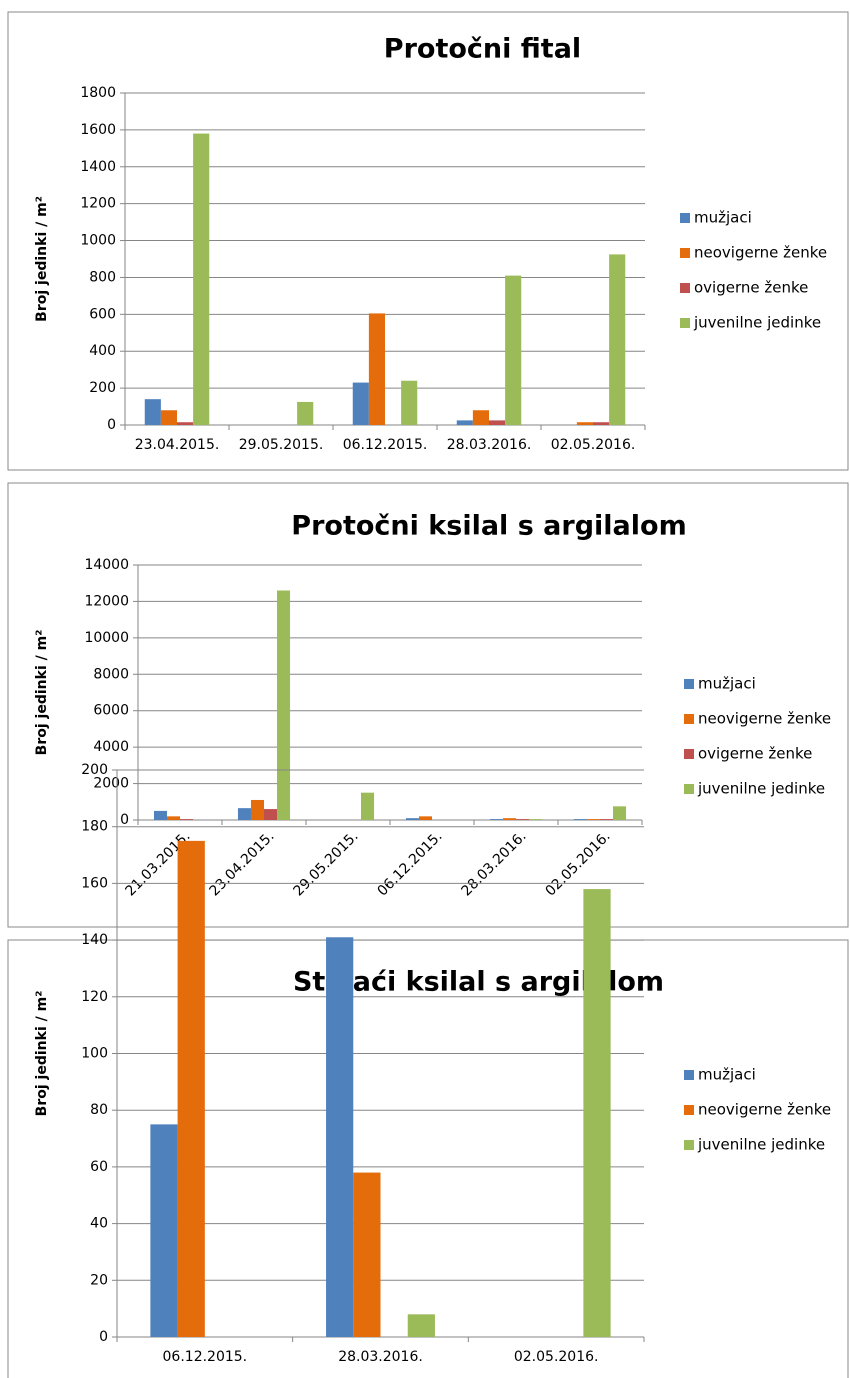 This screenshot has width=850, height=1378. I want to click on y-tick-label: 1000, so click(98, 241).